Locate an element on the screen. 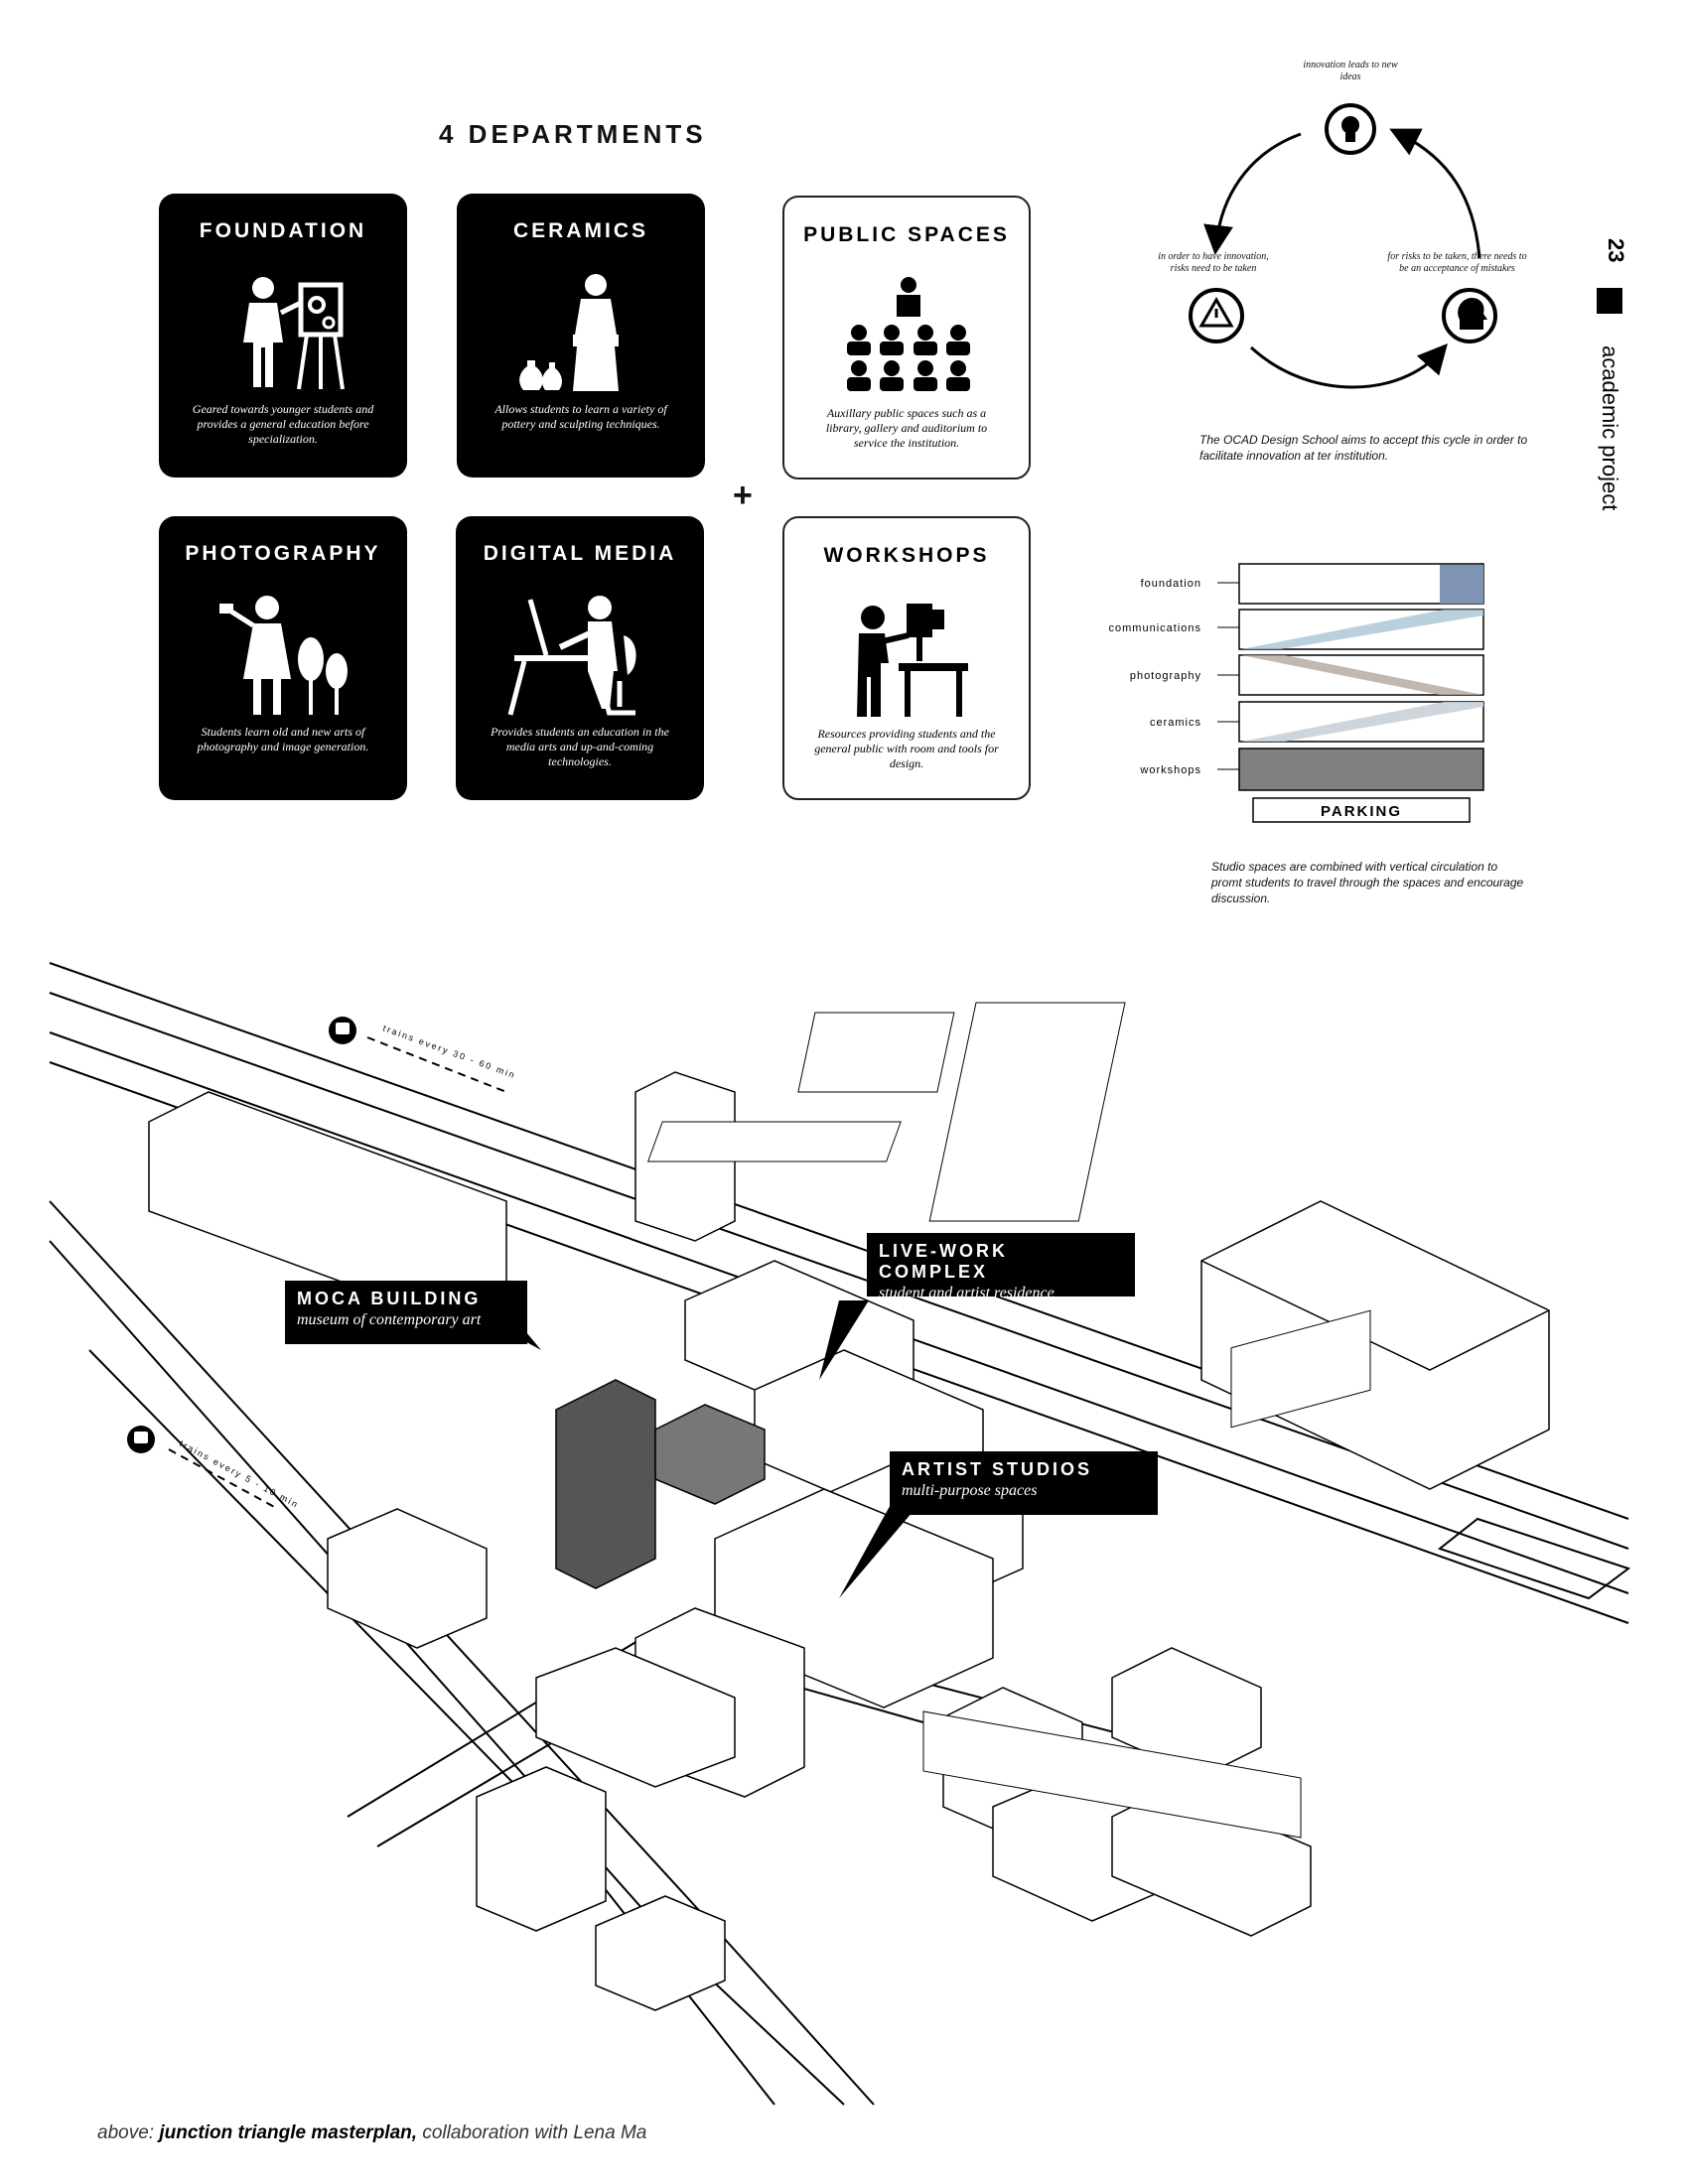 Image resolution: width=1688 pixels, height=2184 pixels. train-icon-left is located at coordinates (141, 1439).